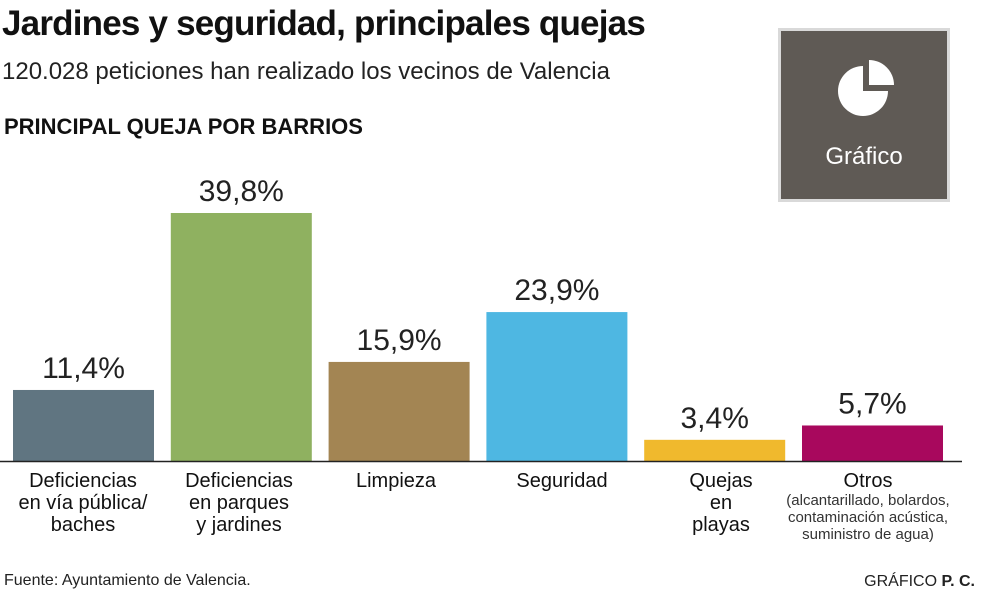  What do you see at coordinates (715, 418) in the screenshot?
I see `bar-value-label: 3,4%` at bounding box center [715, 418].